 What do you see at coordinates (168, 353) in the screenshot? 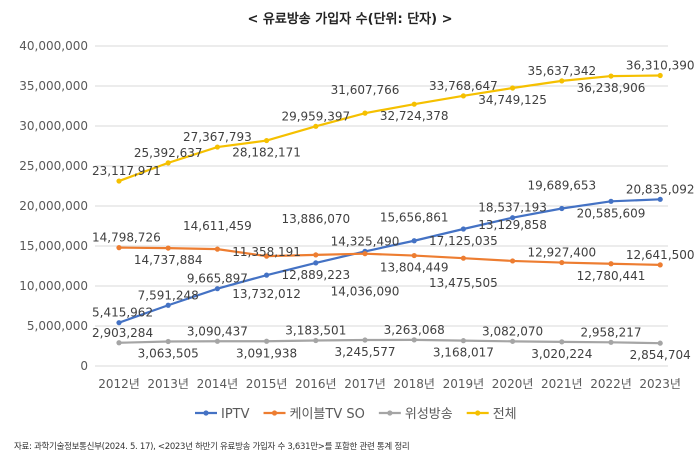
I see `data-label: 3,063,505` at bounding box center [168, 353].